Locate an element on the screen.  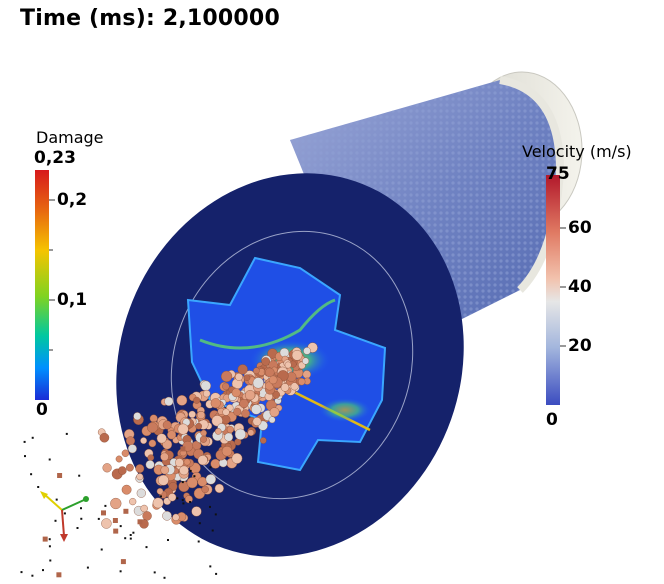
damage-label-0-1: 0,1 is located at coordinates (72, 300).